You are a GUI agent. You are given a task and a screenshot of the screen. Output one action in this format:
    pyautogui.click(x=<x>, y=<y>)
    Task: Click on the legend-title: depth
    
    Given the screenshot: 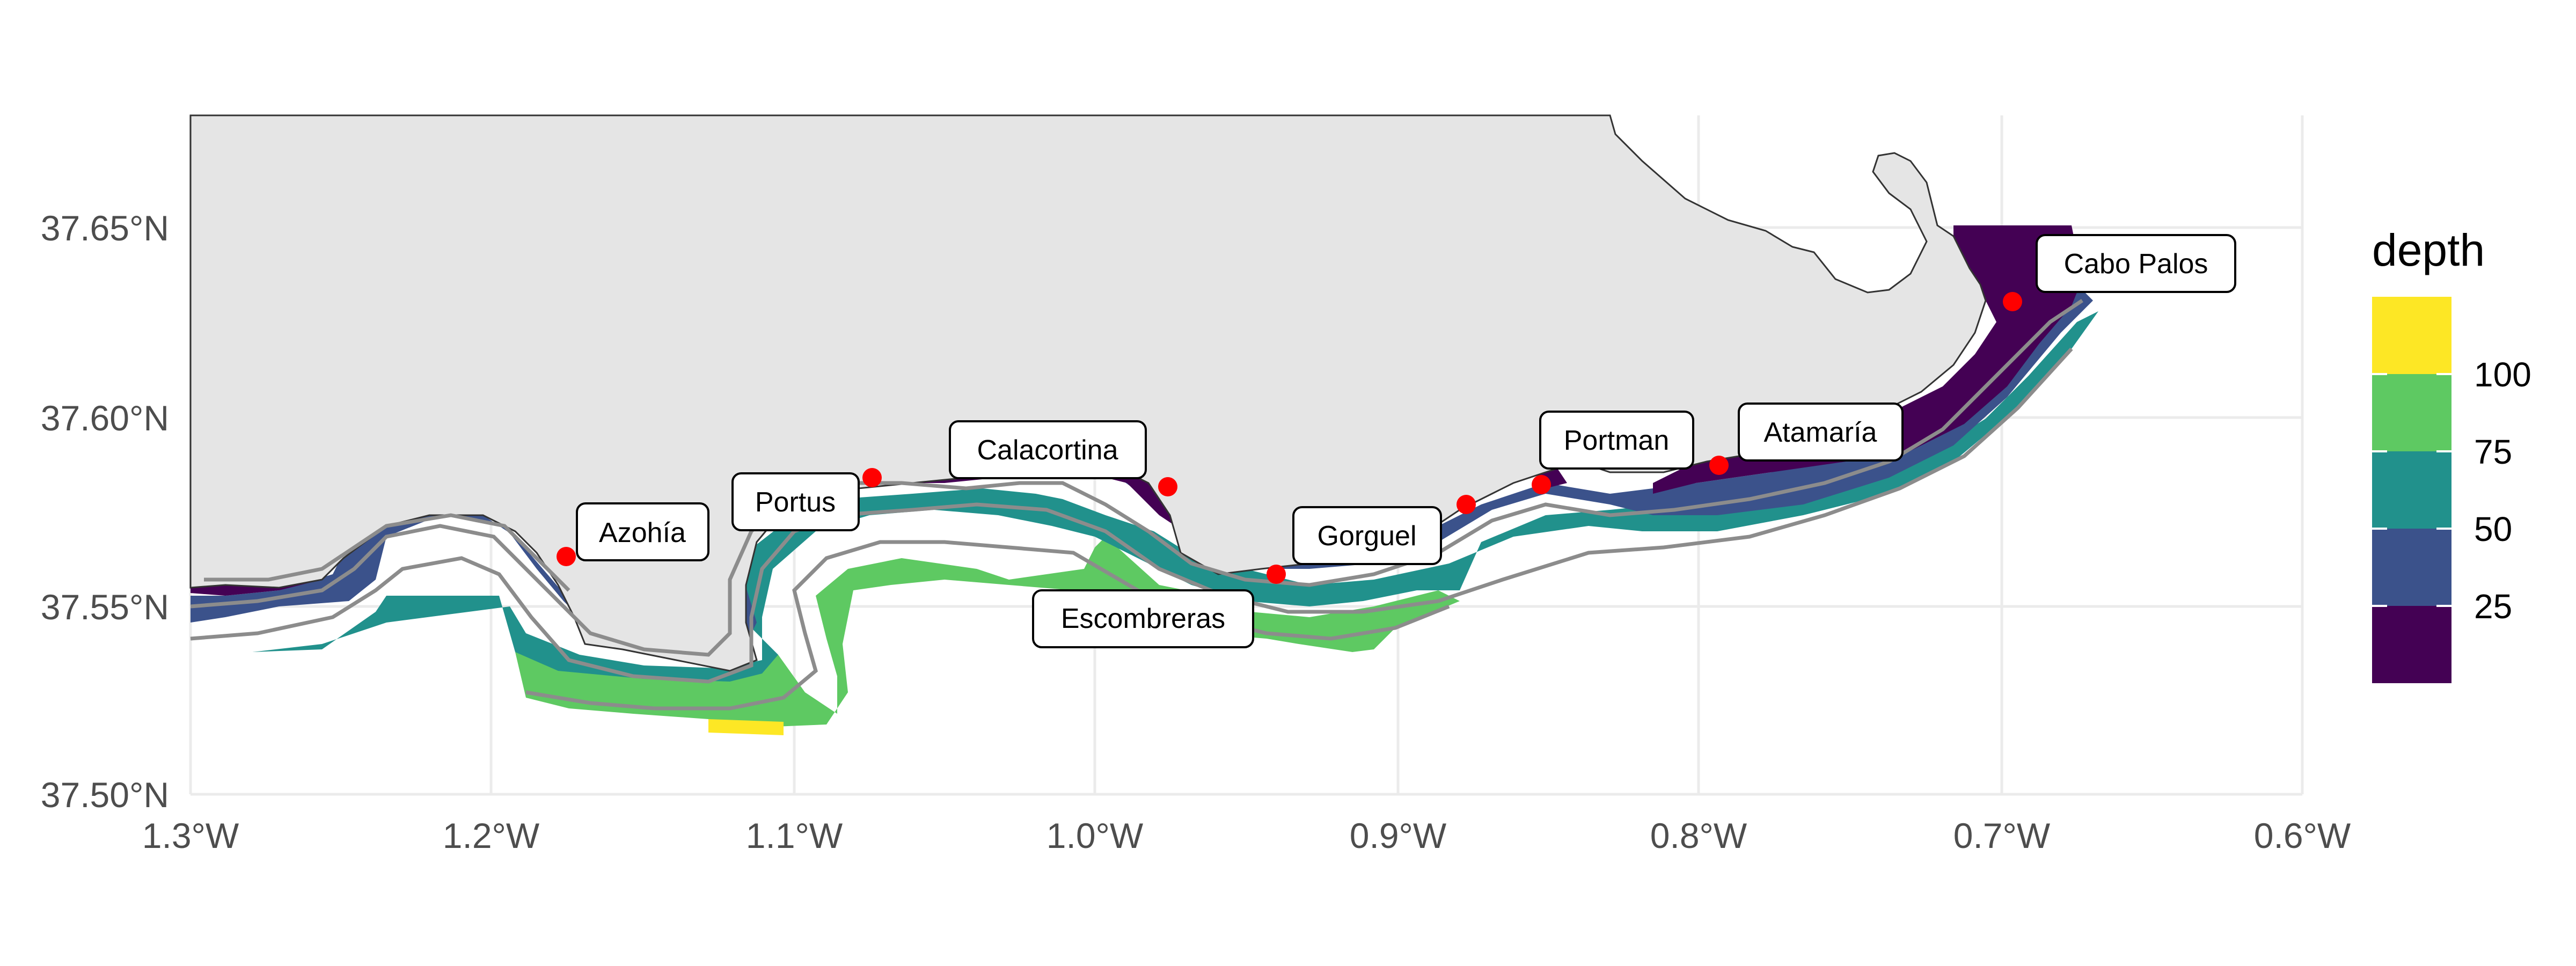 What is the action you would take?
    pyautogui.click(x=2428, y=250)
    